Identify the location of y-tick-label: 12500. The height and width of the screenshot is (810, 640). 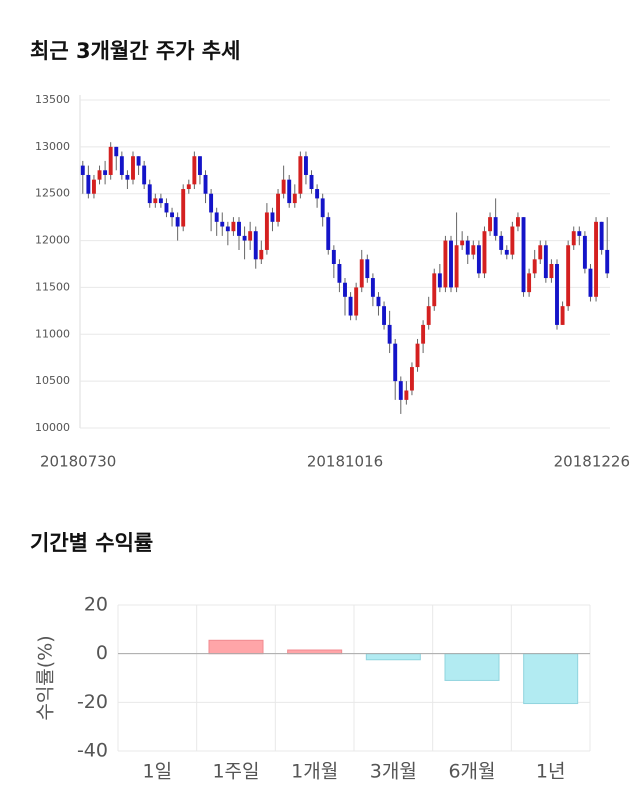
(52, 193).